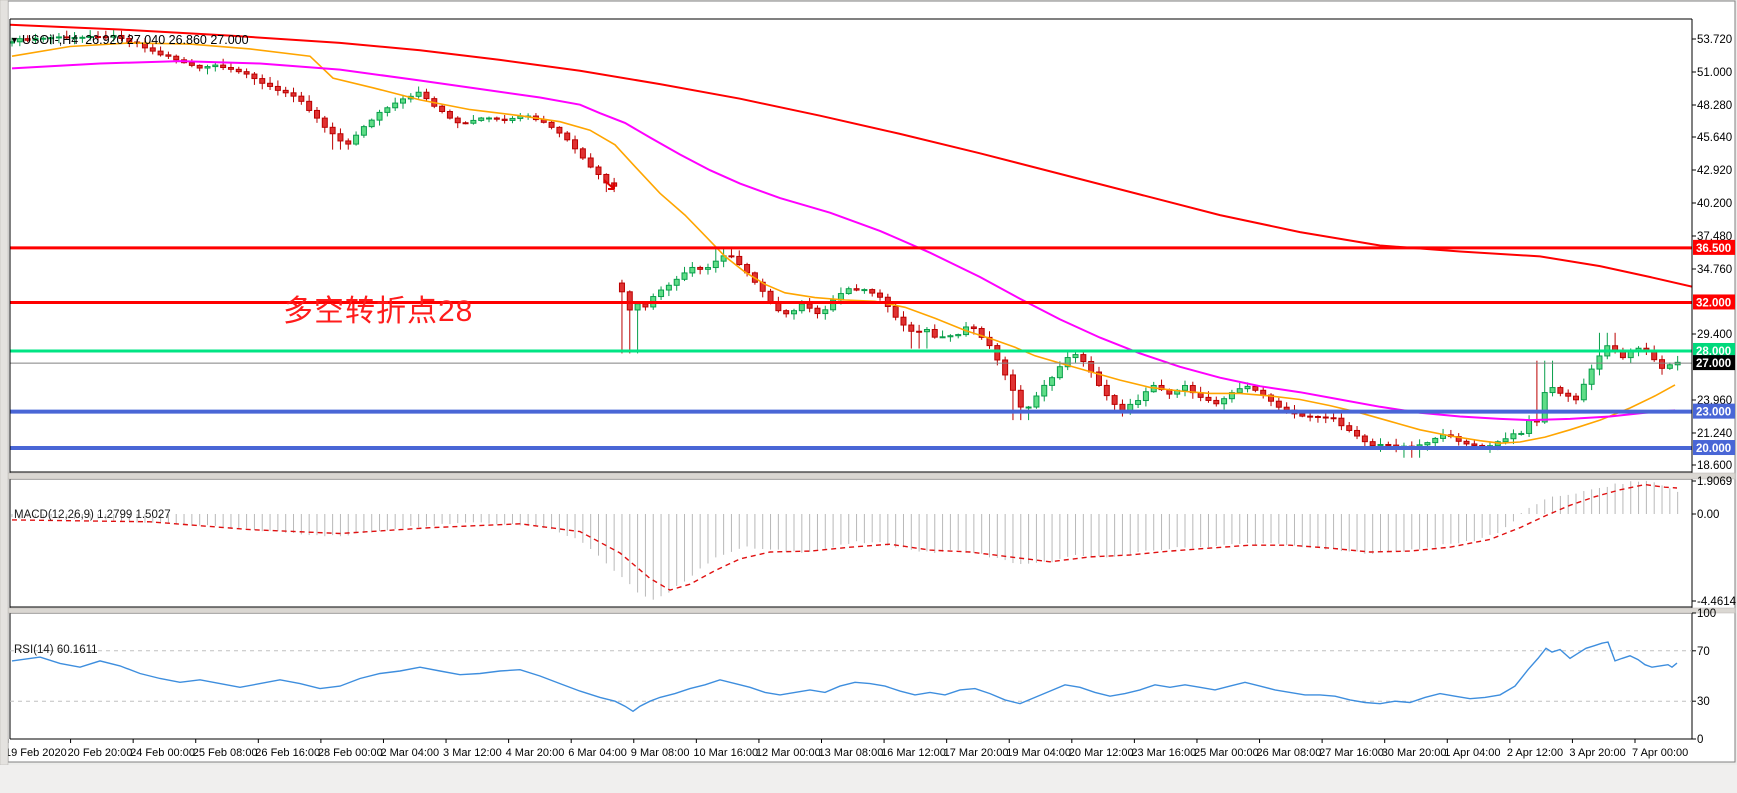 The width and height of the screenshot is (1737, 793). I want to click on macd-panel, so click(845, 540).